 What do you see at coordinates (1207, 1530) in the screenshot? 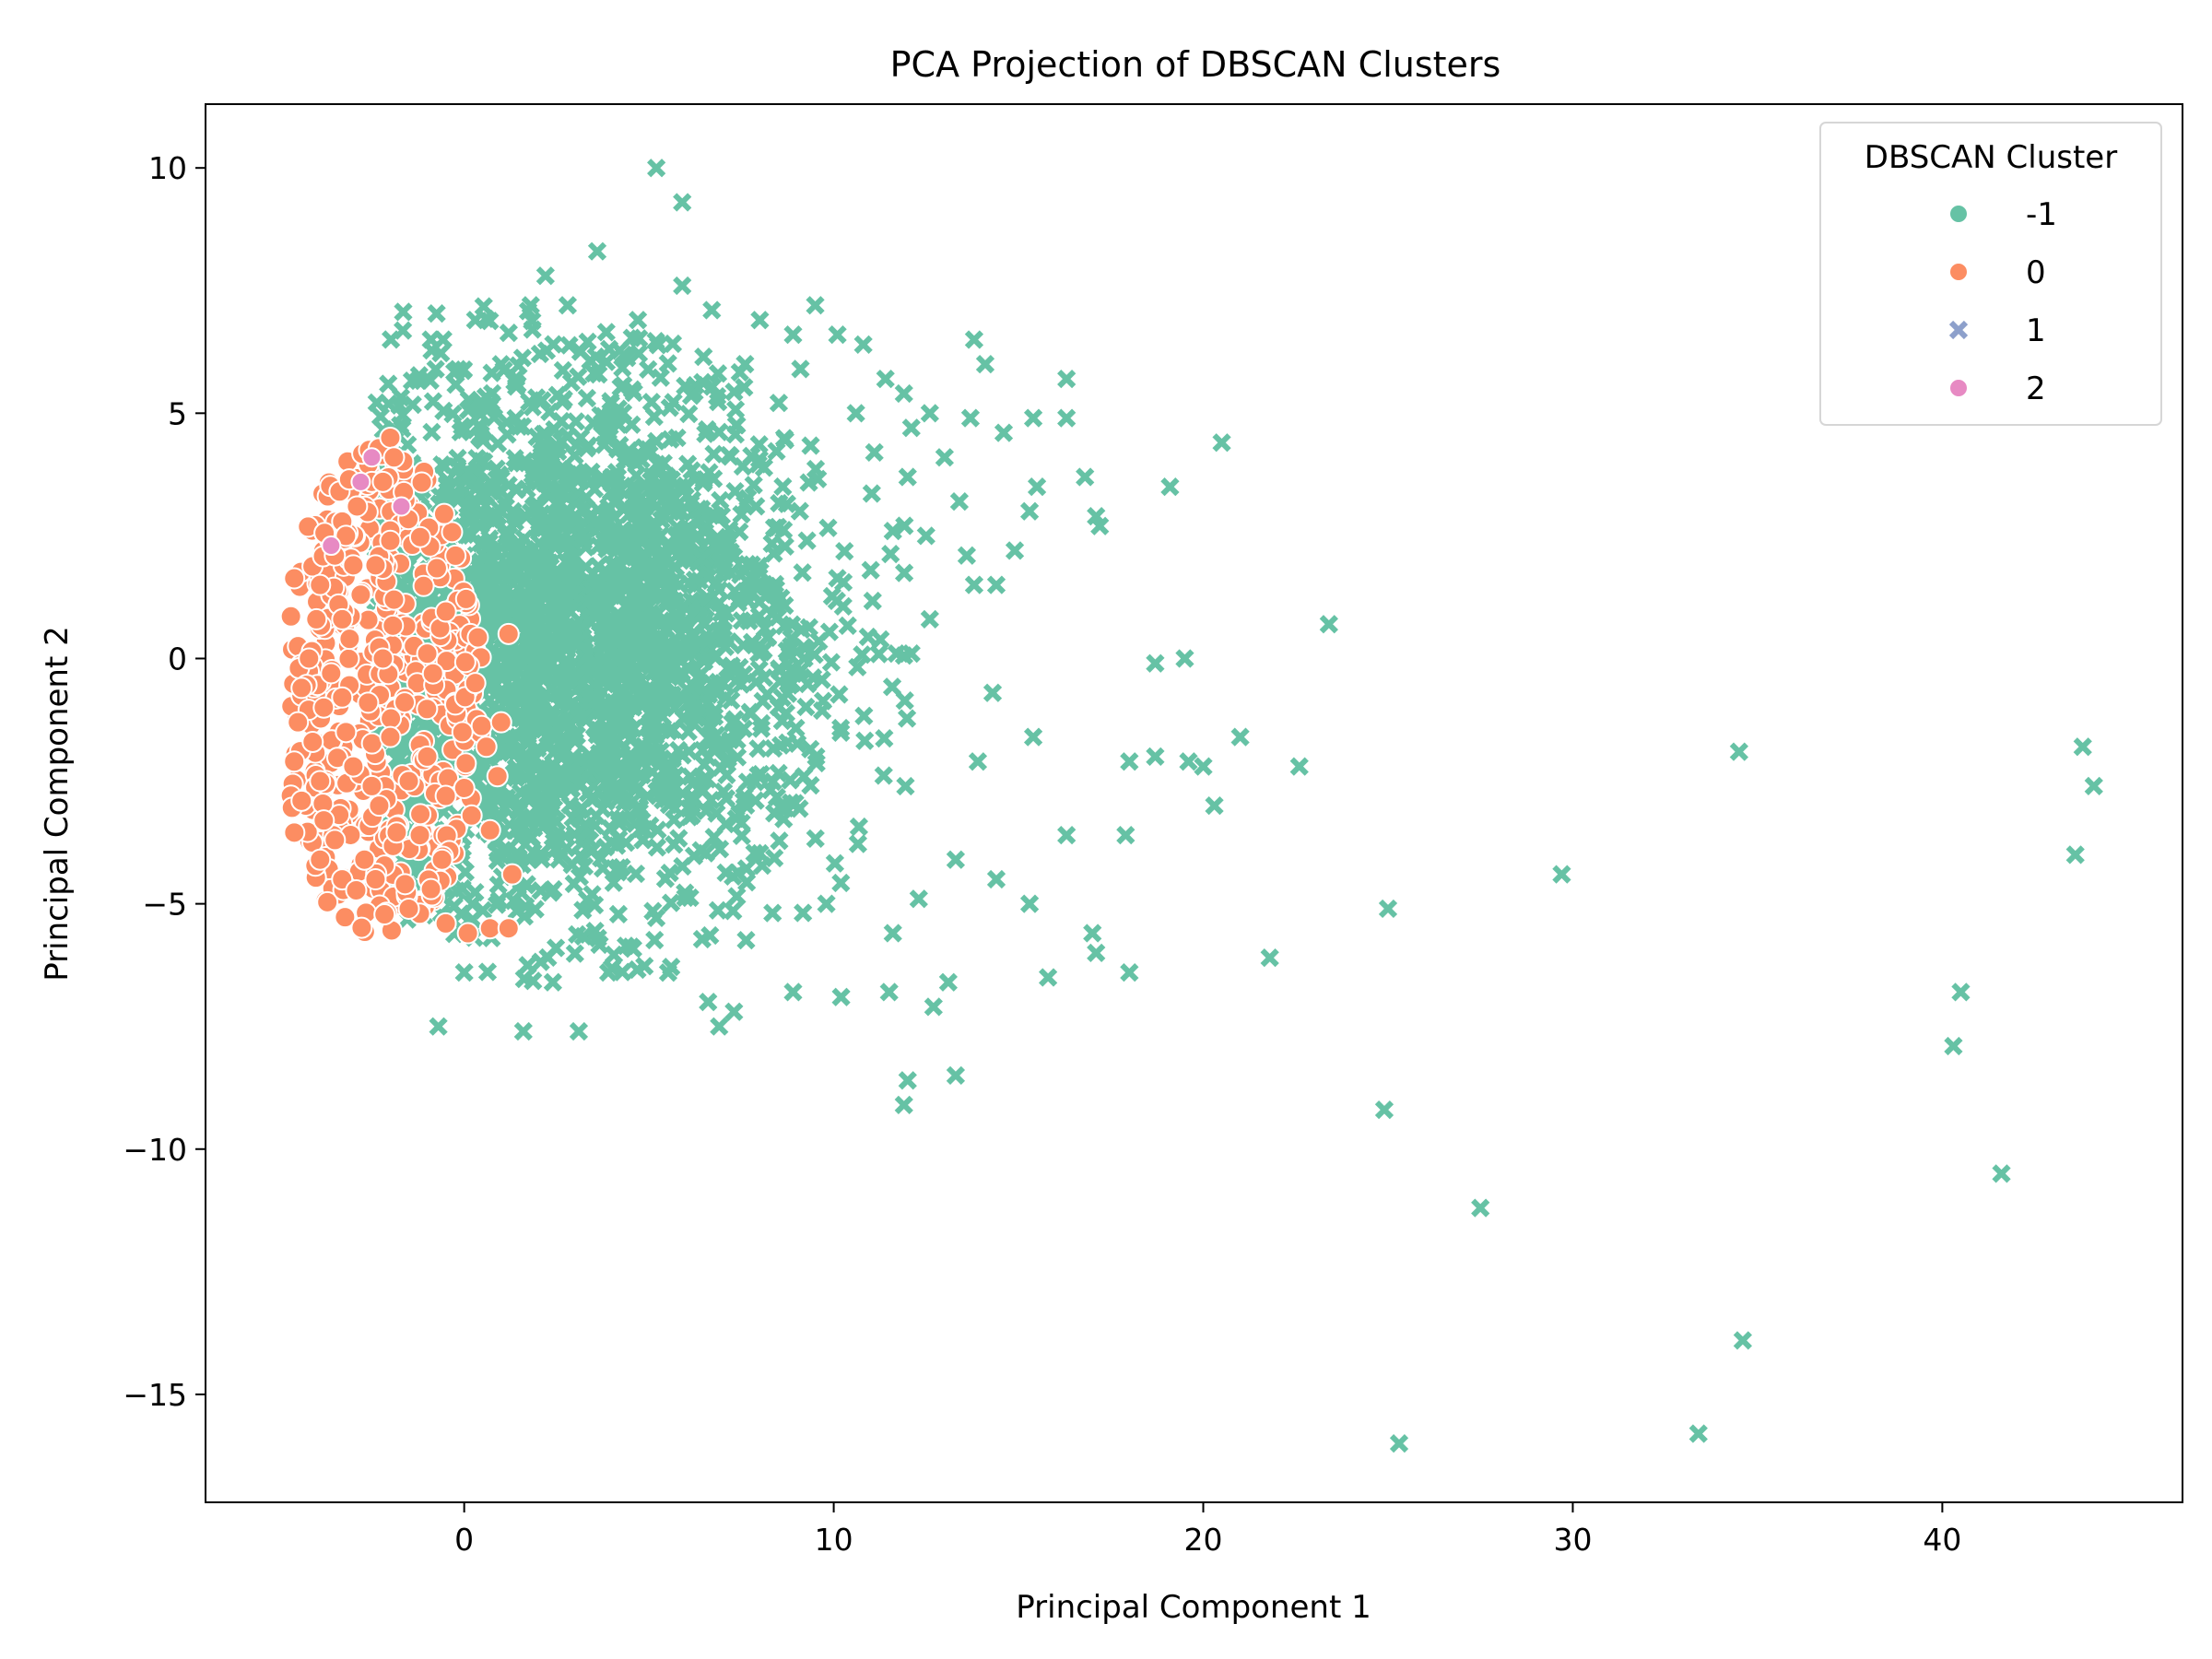
I see `x-axis-ticks: 0 10 20 30 40` at bounding box center [1207, 1530].